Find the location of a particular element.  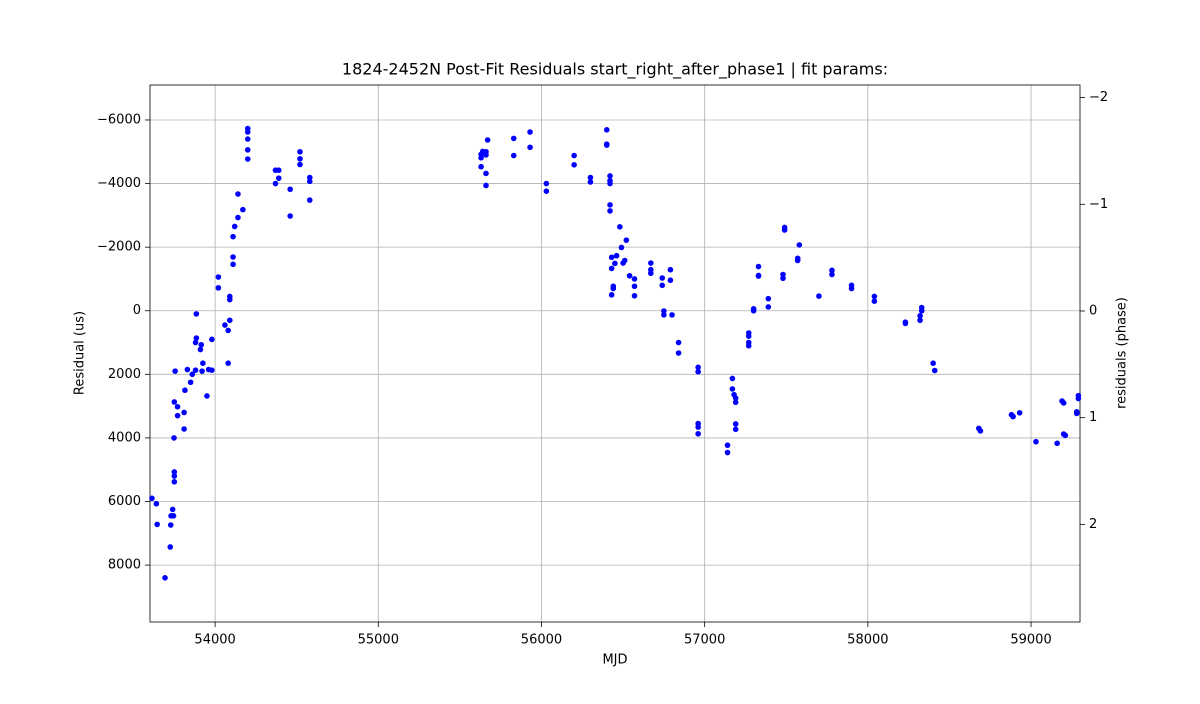

x-tick-label: 55000 is located at coordinates (378, 640).